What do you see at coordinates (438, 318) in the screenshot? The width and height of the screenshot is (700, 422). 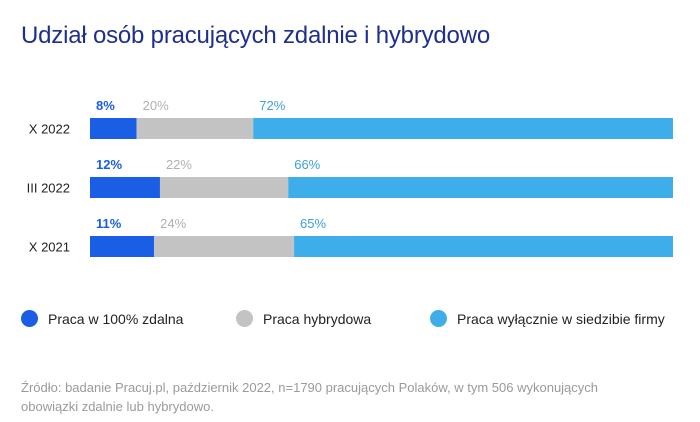 I see `legend-swatch-office` at bounding box center [438, 318].